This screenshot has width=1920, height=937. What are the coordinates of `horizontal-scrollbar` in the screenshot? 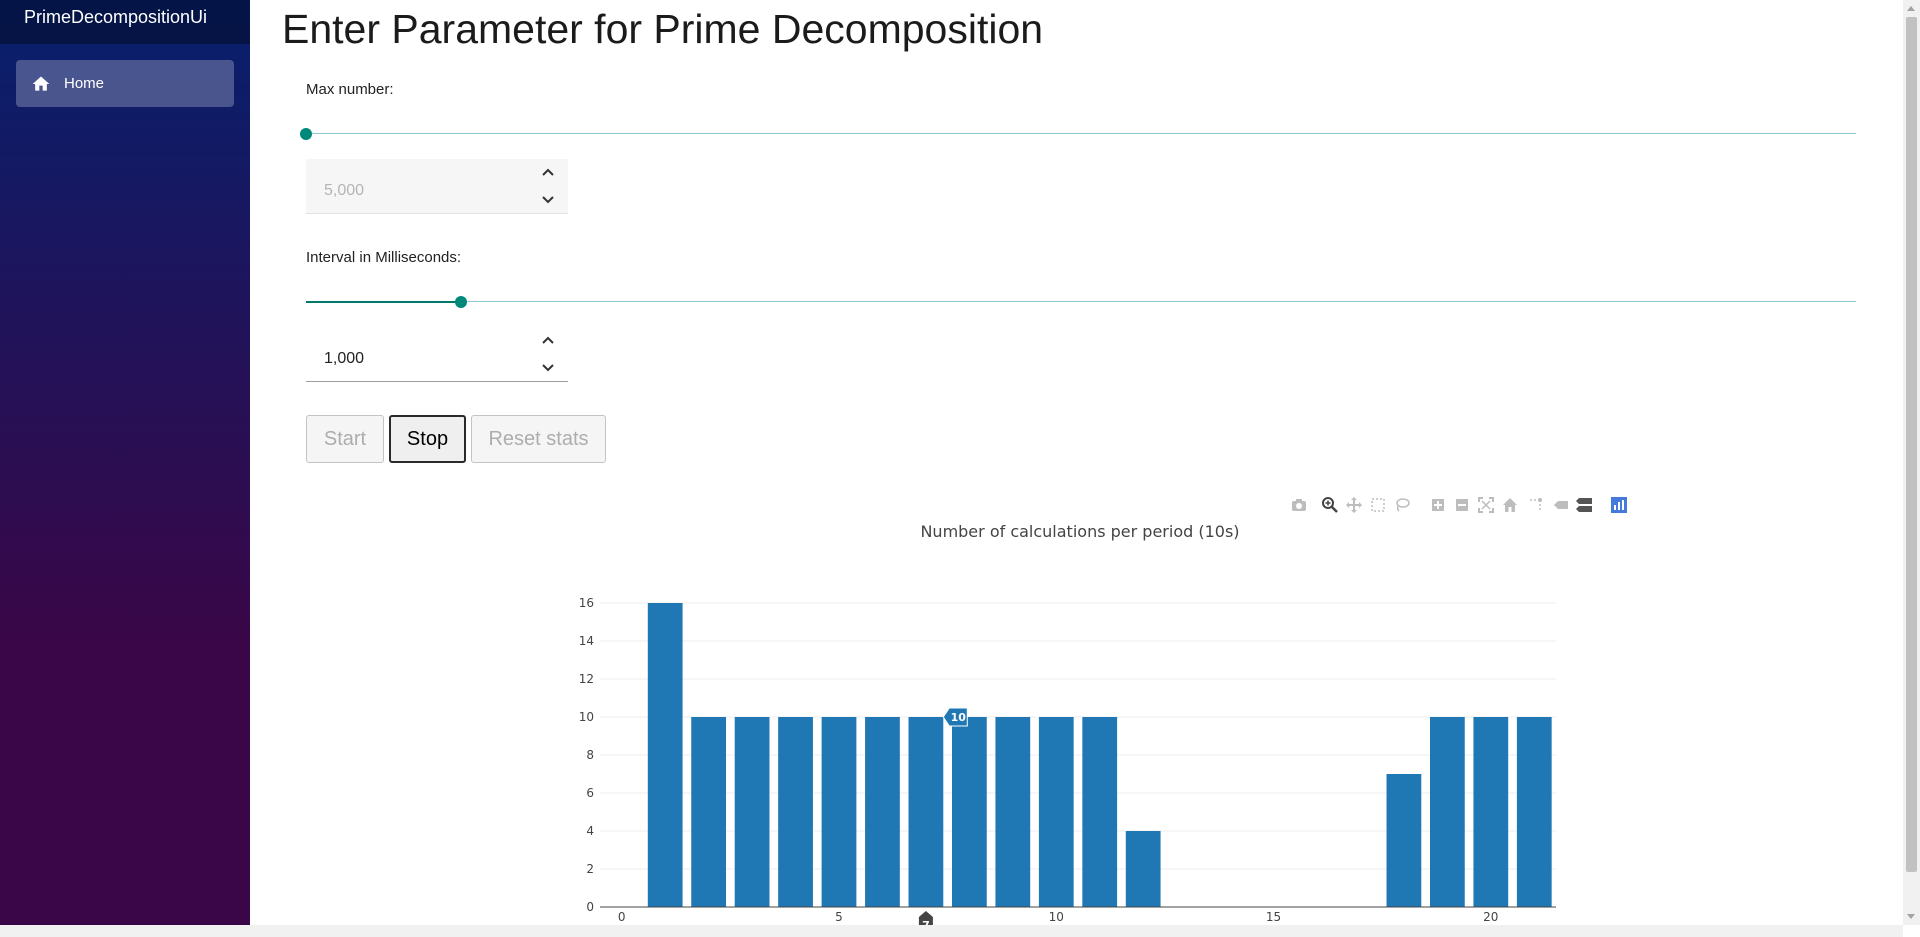 It's located at (951, 931).